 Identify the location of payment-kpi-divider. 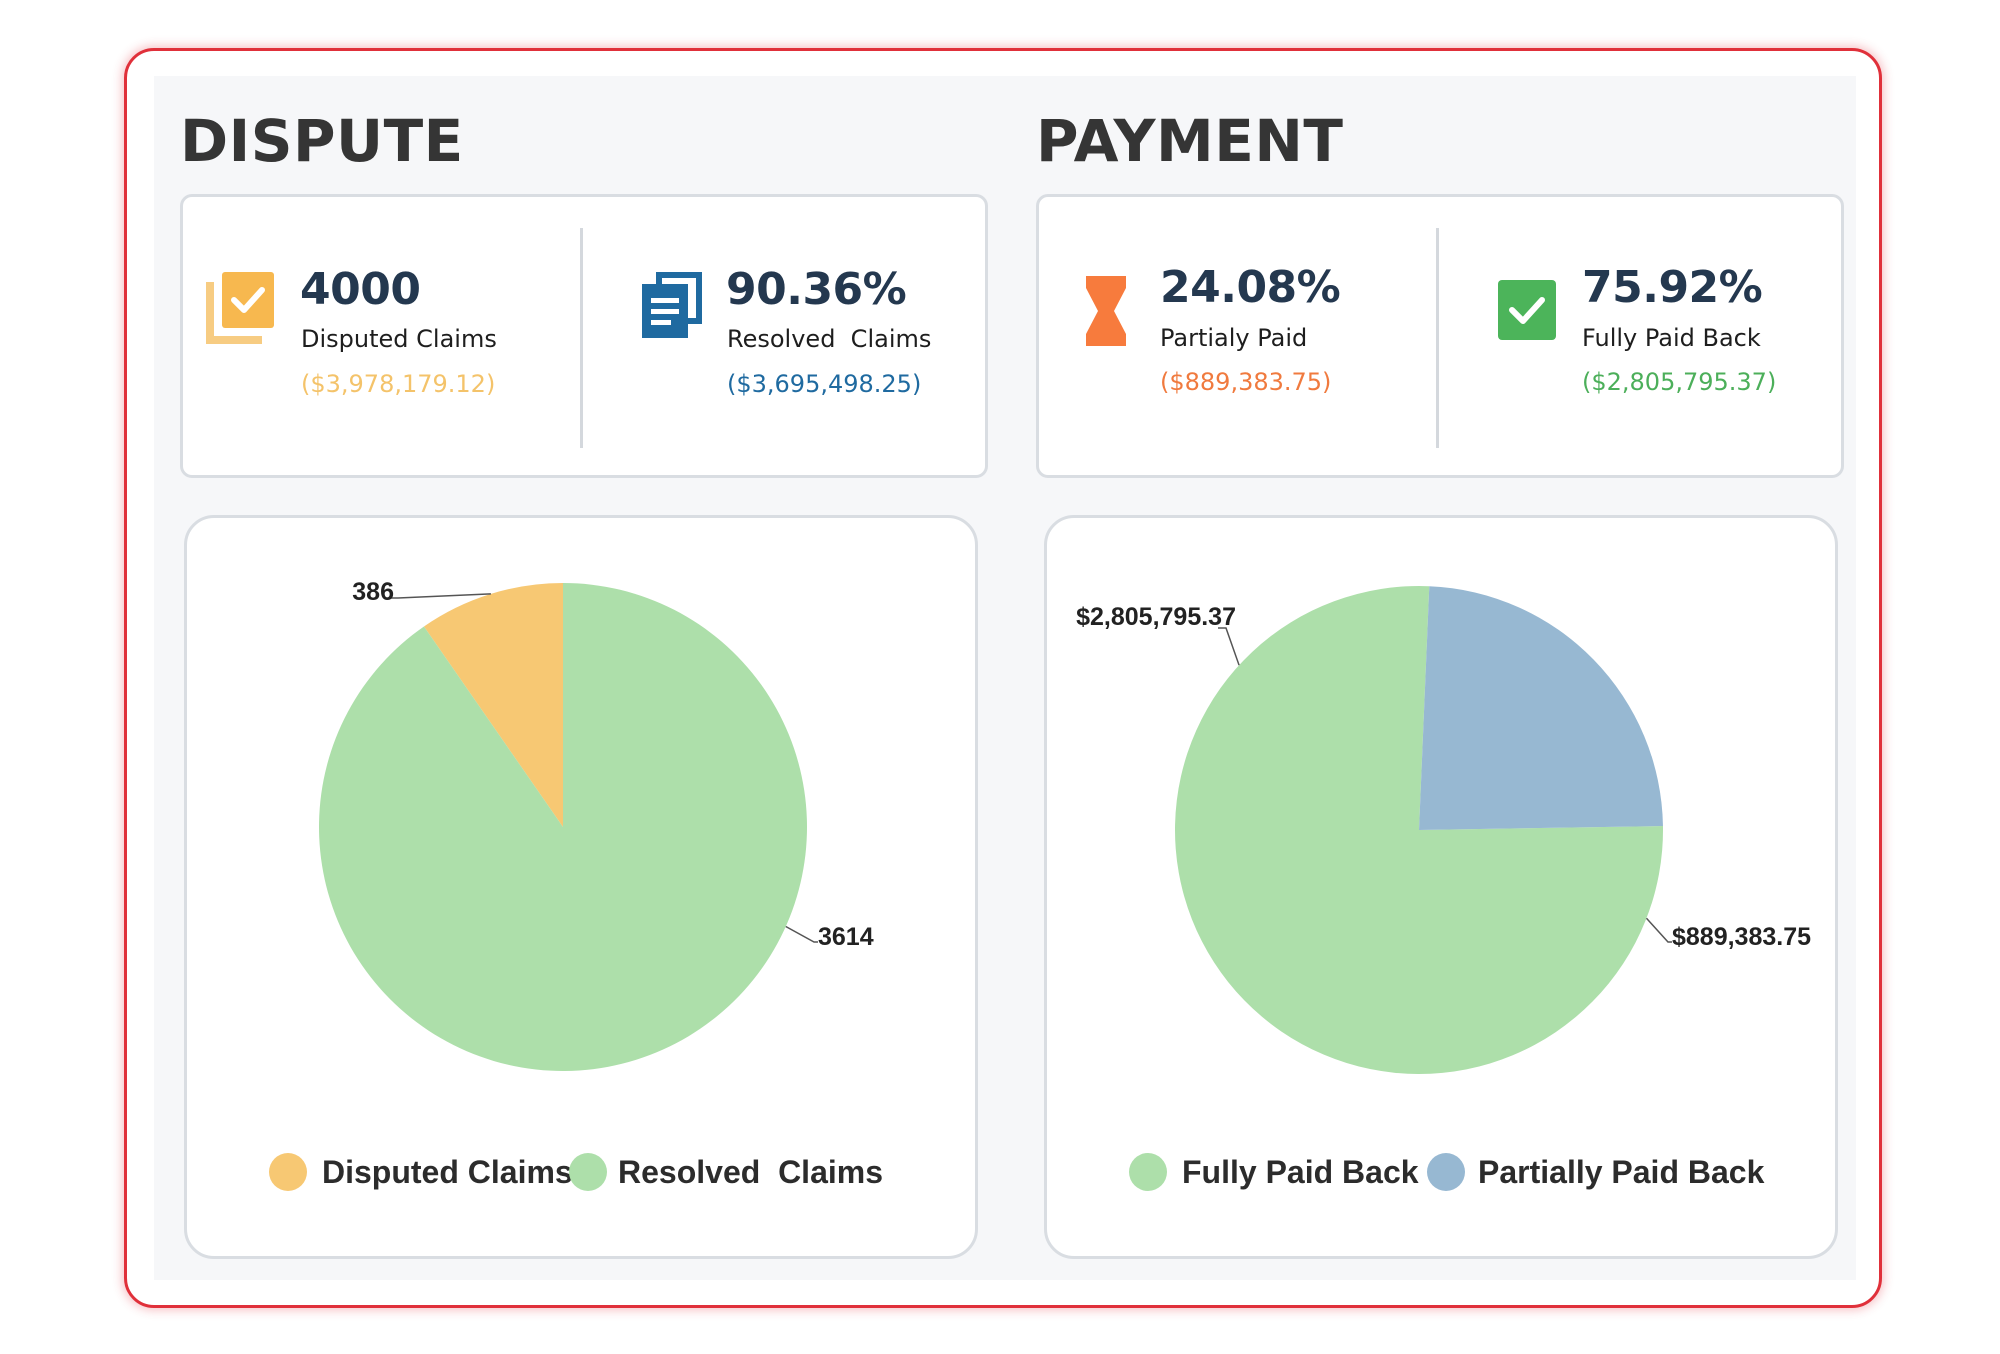
(1437, 338).